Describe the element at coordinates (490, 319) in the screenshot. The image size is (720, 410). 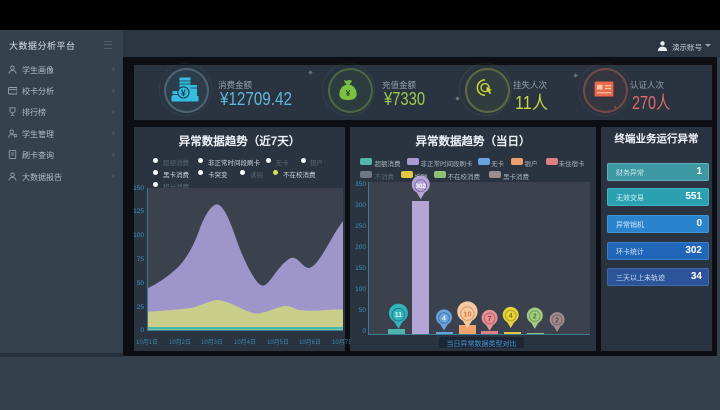
I see `svg-text: 7` at that location.